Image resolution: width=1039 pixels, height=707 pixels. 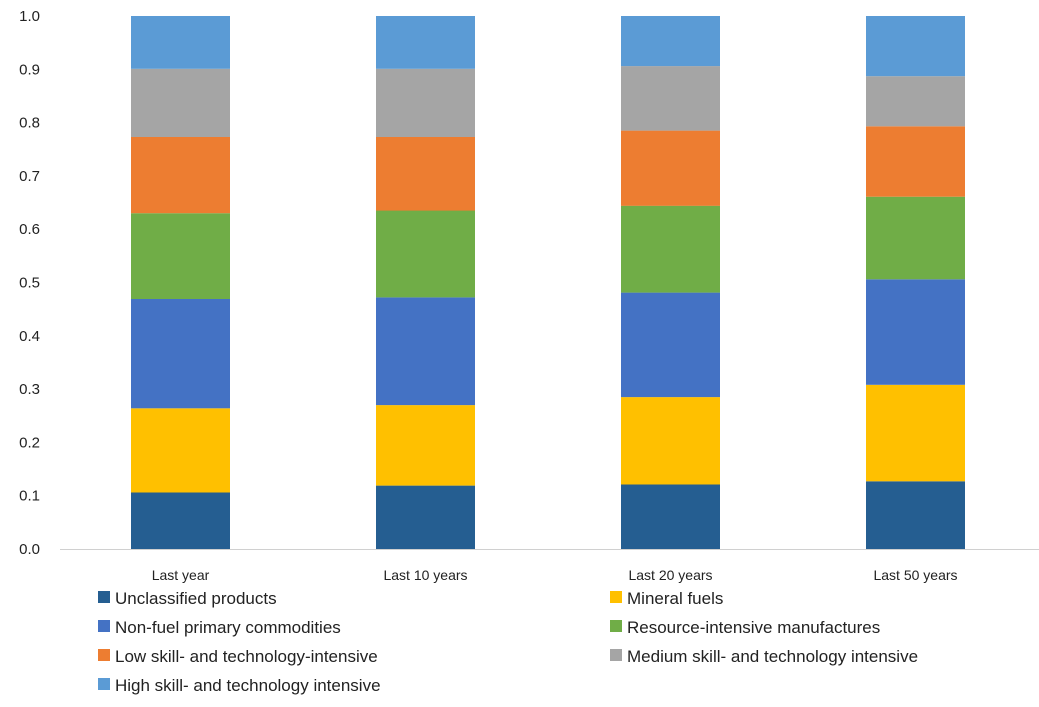 What do you see at coordinates (29, 389) in the screenshot?
I see `y-tick-label: 0.3` at bounding box center [29, 389].